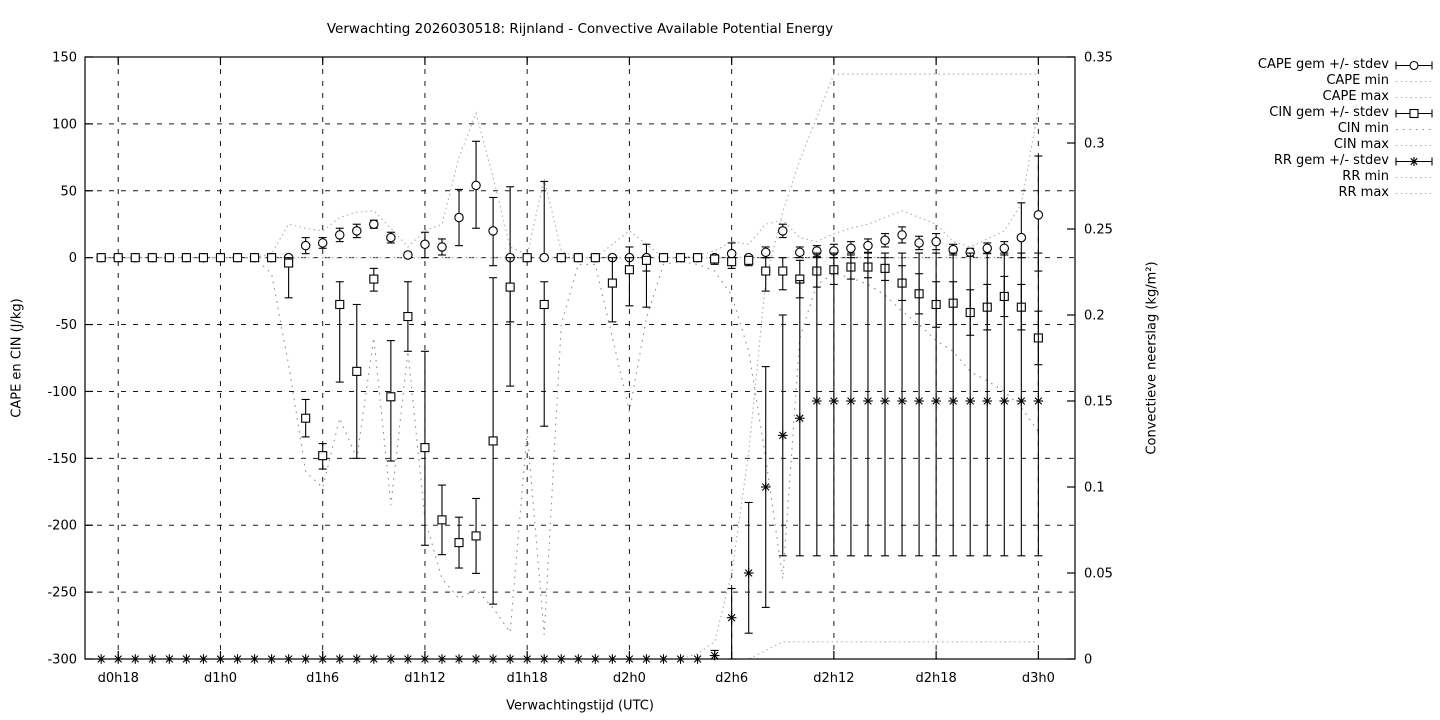  I want to click on legend-label: CAPE max, so click(1355, 96).